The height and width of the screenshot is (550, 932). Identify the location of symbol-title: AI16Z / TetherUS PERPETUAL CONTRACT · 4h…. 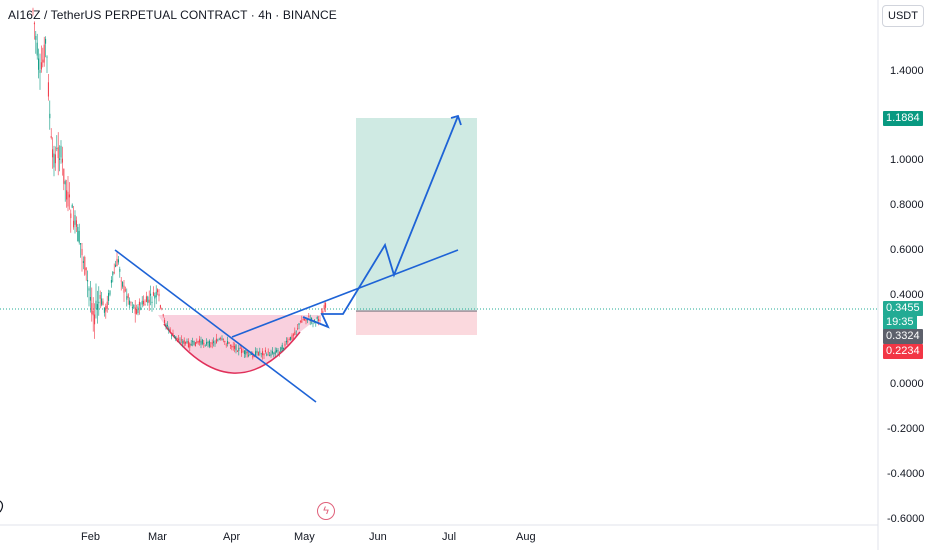
(172, 15).